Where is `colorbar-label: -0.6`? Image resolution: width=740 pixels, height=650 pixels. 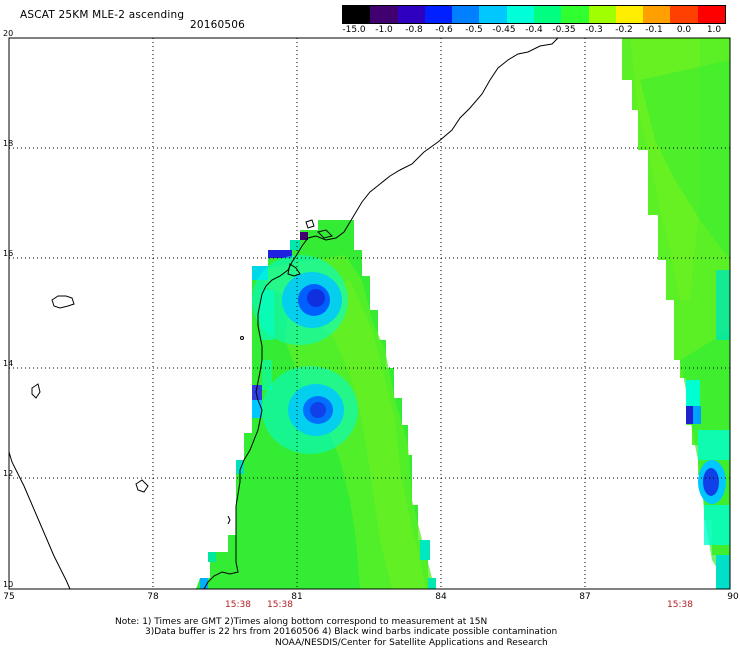
colorbar-label: -0.6 is located at coordinates (444, 30).